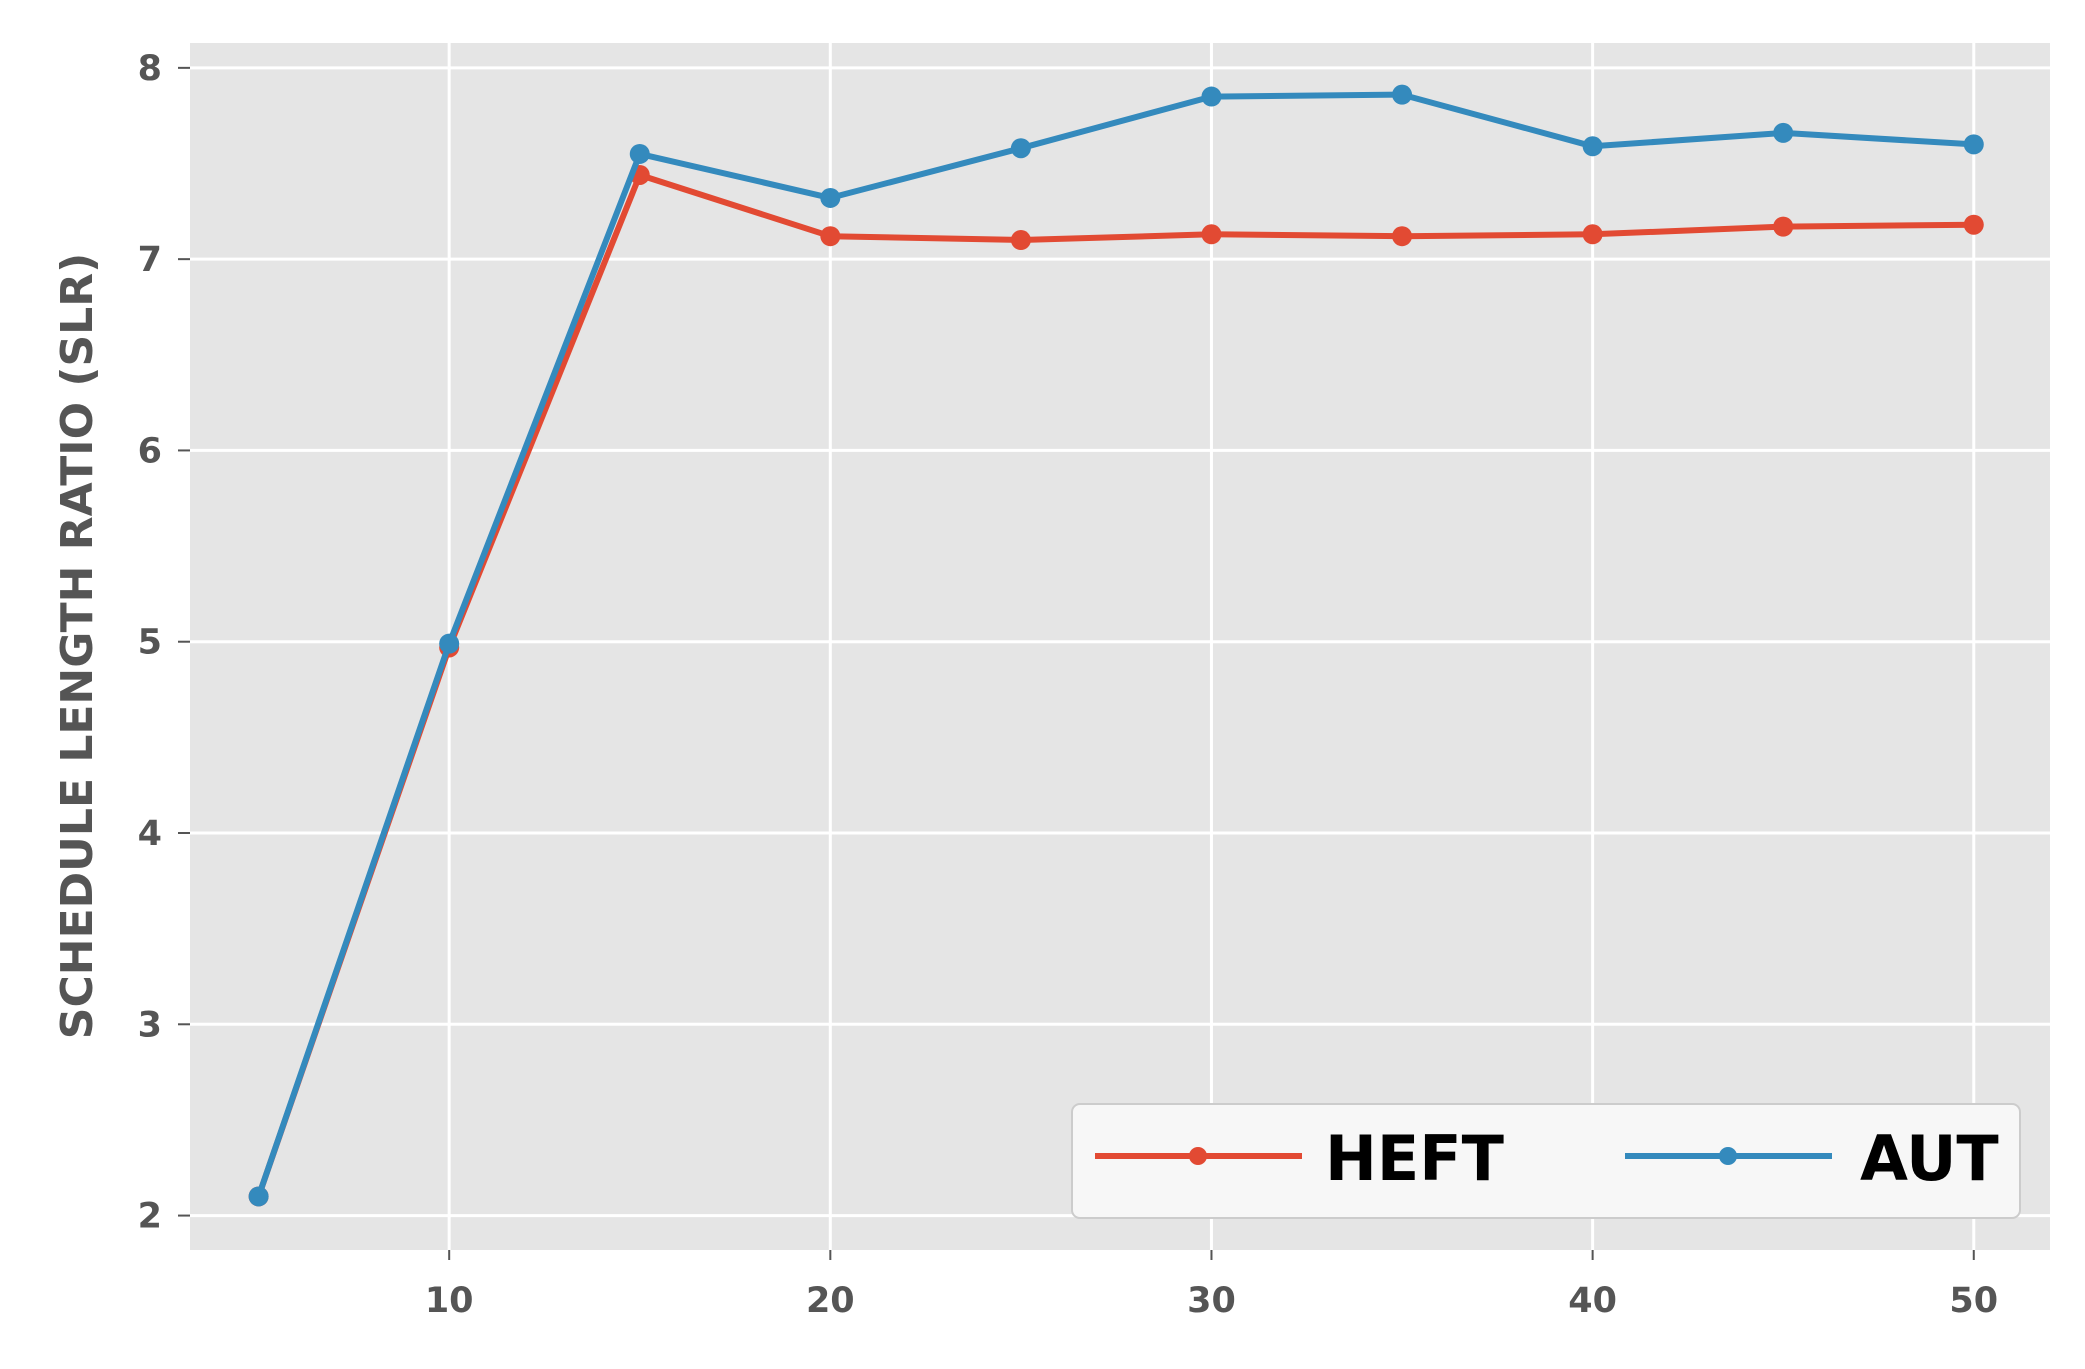 This screenshot has height=1369, width=2085. Describe the element at coordinates (1973, 1301) in the screenshot. I see `x-tick-label: 50` at that location.